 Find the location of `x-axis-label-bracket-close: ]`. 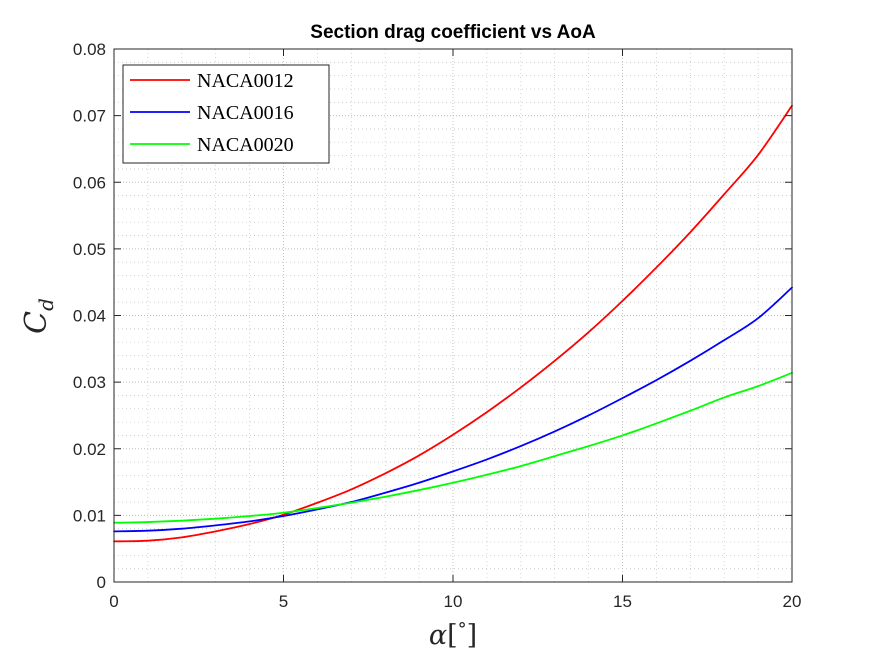

x-axis-label-bracket-close: ] is located at coordinates (472, 635).